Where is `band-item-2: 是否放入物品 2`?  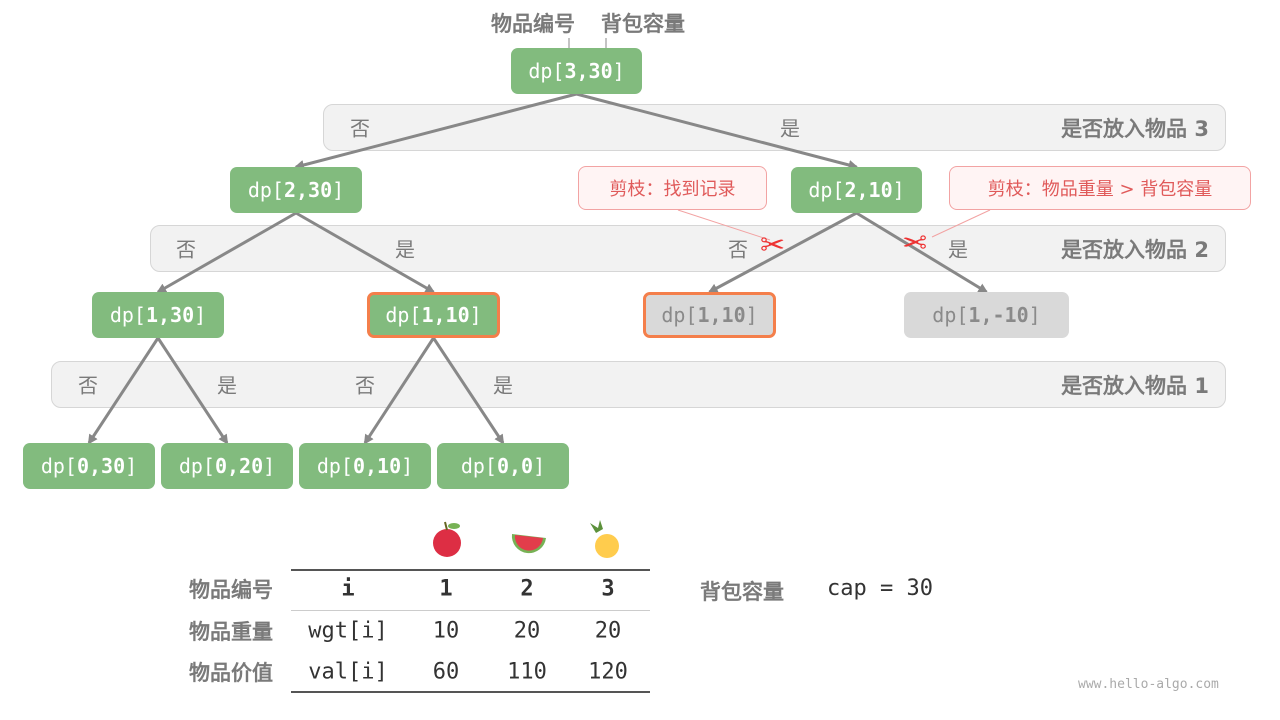 band-item-2: 是否放入物品 2 is located at coordinates (688, 248).